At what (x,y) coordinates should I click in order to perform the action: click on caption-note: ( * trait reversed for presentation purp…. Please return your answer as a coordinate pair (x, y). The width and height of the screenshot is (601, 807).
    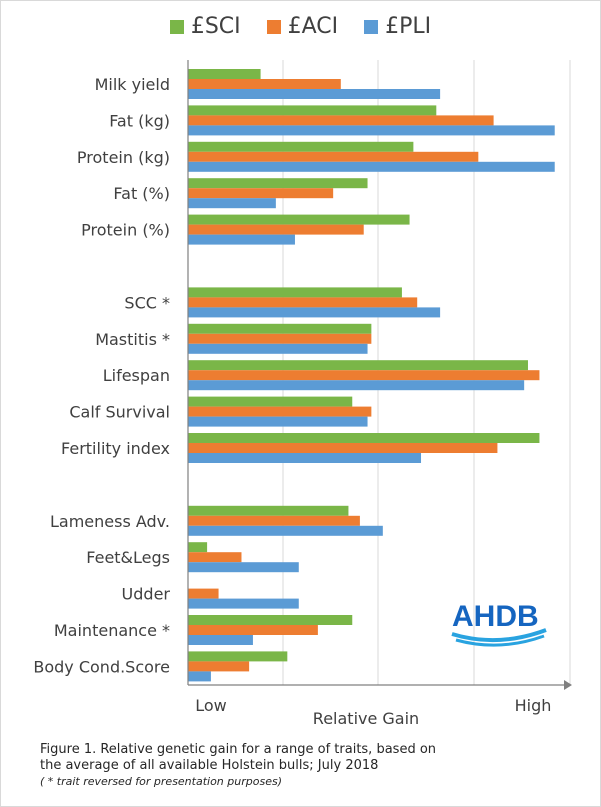
    Looking at the image, I should click on (161, 781).